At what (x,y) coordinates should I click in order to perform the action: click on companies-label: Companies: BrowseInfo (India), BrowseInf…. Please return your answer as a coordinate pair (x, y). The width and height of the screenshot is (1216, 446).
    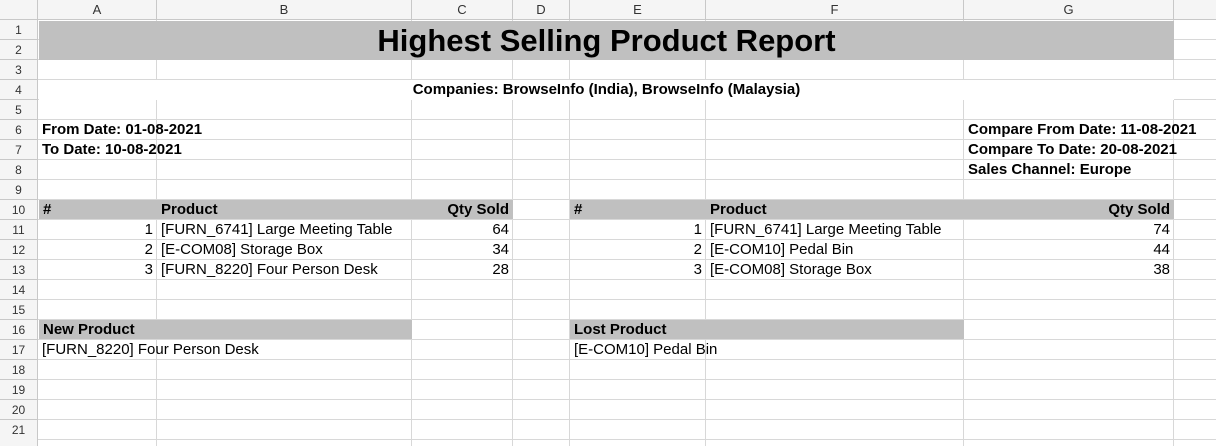
    Looking at the image, I should click on (606, 90).